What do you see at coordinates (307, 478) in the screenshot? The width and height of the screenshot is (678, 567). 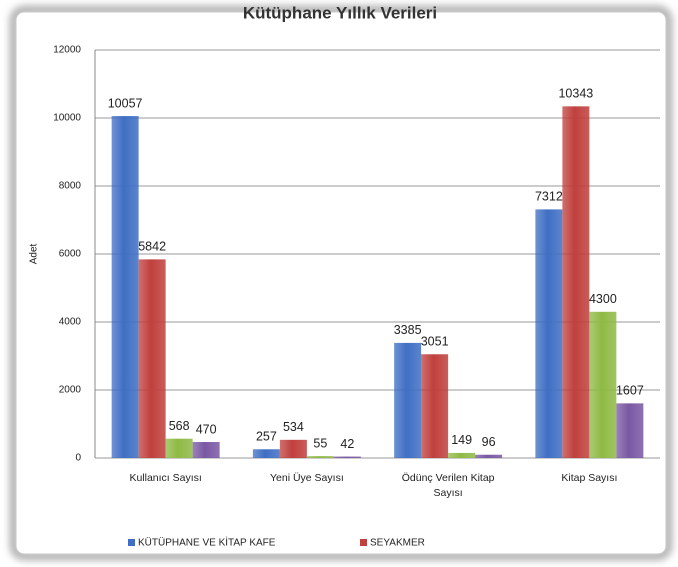 I see `x-tick-label: Yeni Üye Sayısı` at bounding box center [307, 478].